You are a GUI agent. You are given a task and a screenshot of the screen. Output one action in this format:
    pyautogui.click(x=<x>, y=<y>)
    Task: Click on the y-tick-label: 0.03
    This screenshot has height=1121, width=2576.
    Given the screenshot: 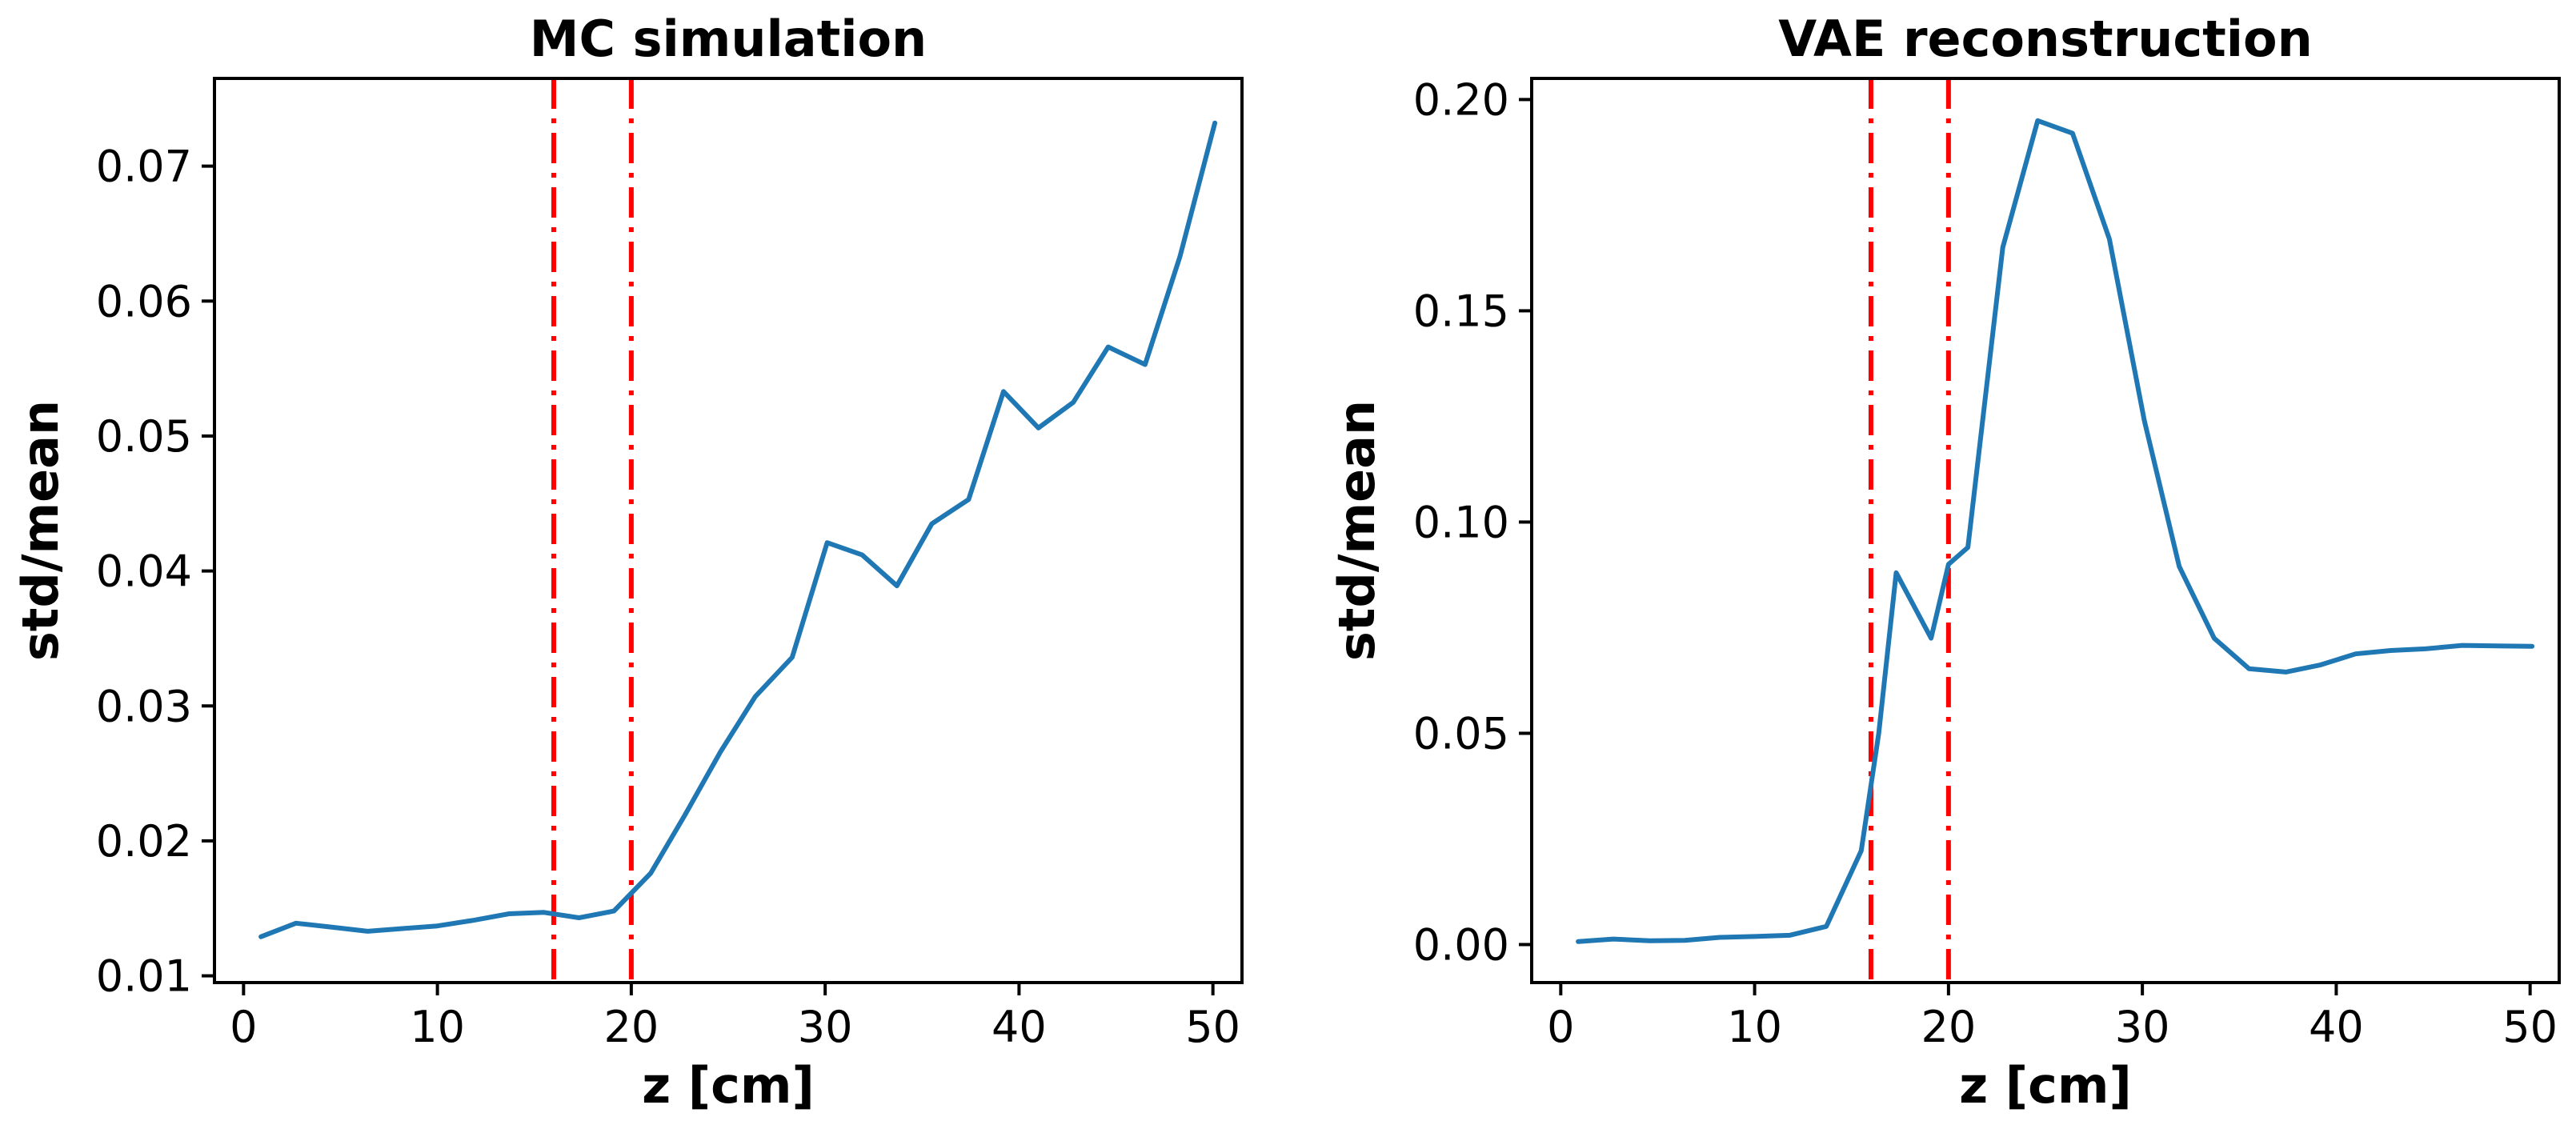 What is the action you would take?
    pyautogui.click(x=144, y=706)
    